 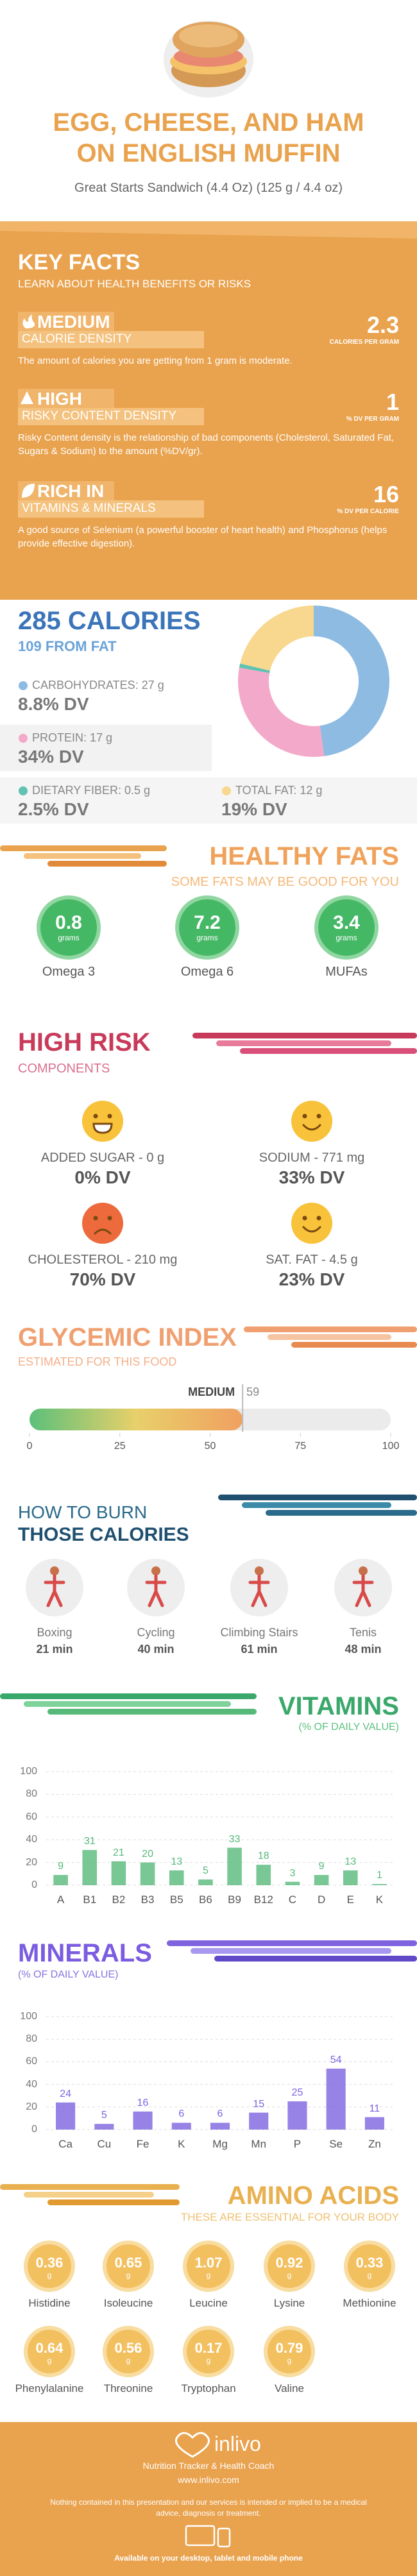 What do you see at coordinates (374, 2144) in the screenshot?
I see `x-tick-label: Zn` at bounding box center [374, 2144].